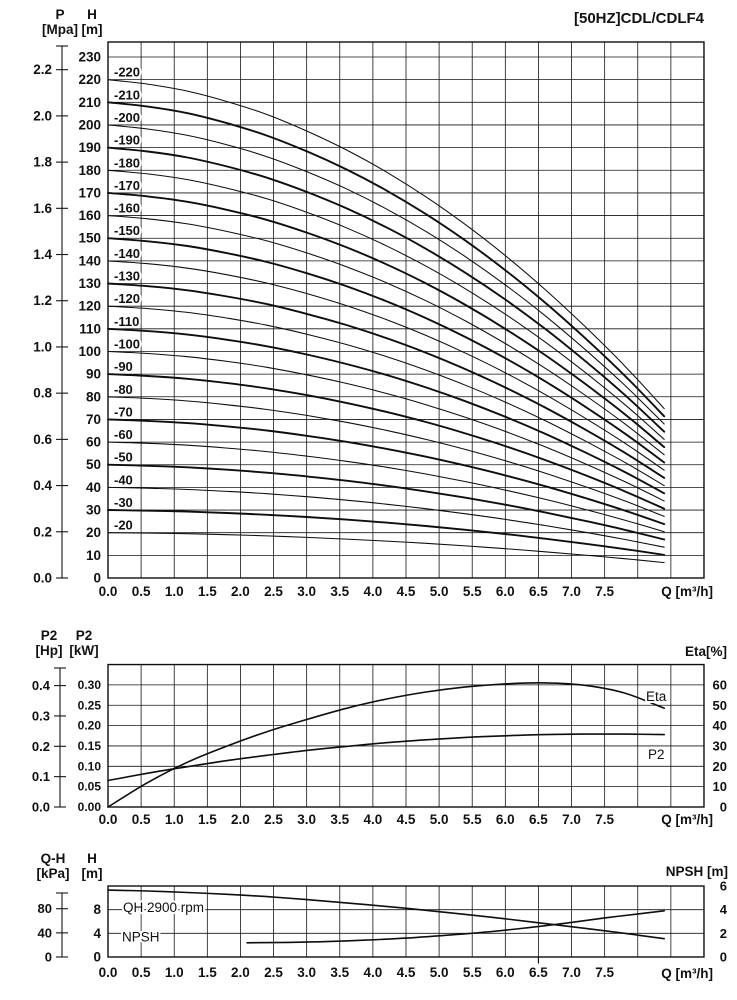 The width and height of the screenshot is (737, 1000). Describe the element at coordinates (89, 192) in the screenshot. I see `svg-text: 170` at that location.